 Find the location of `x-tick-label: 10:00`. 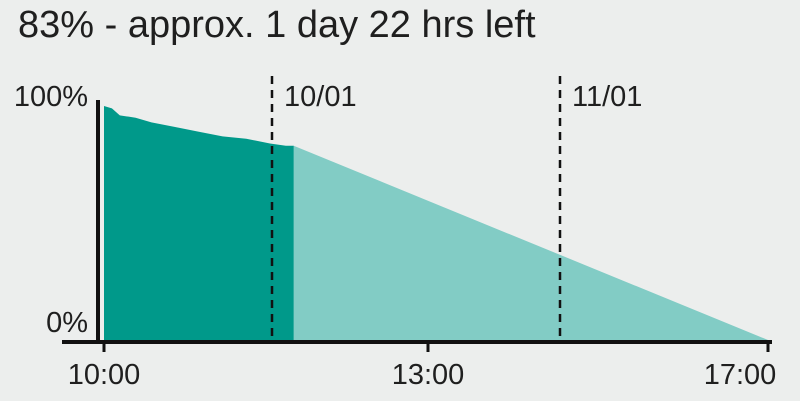

x-tick-label: 10:00 is located at coordinates (104, 375).